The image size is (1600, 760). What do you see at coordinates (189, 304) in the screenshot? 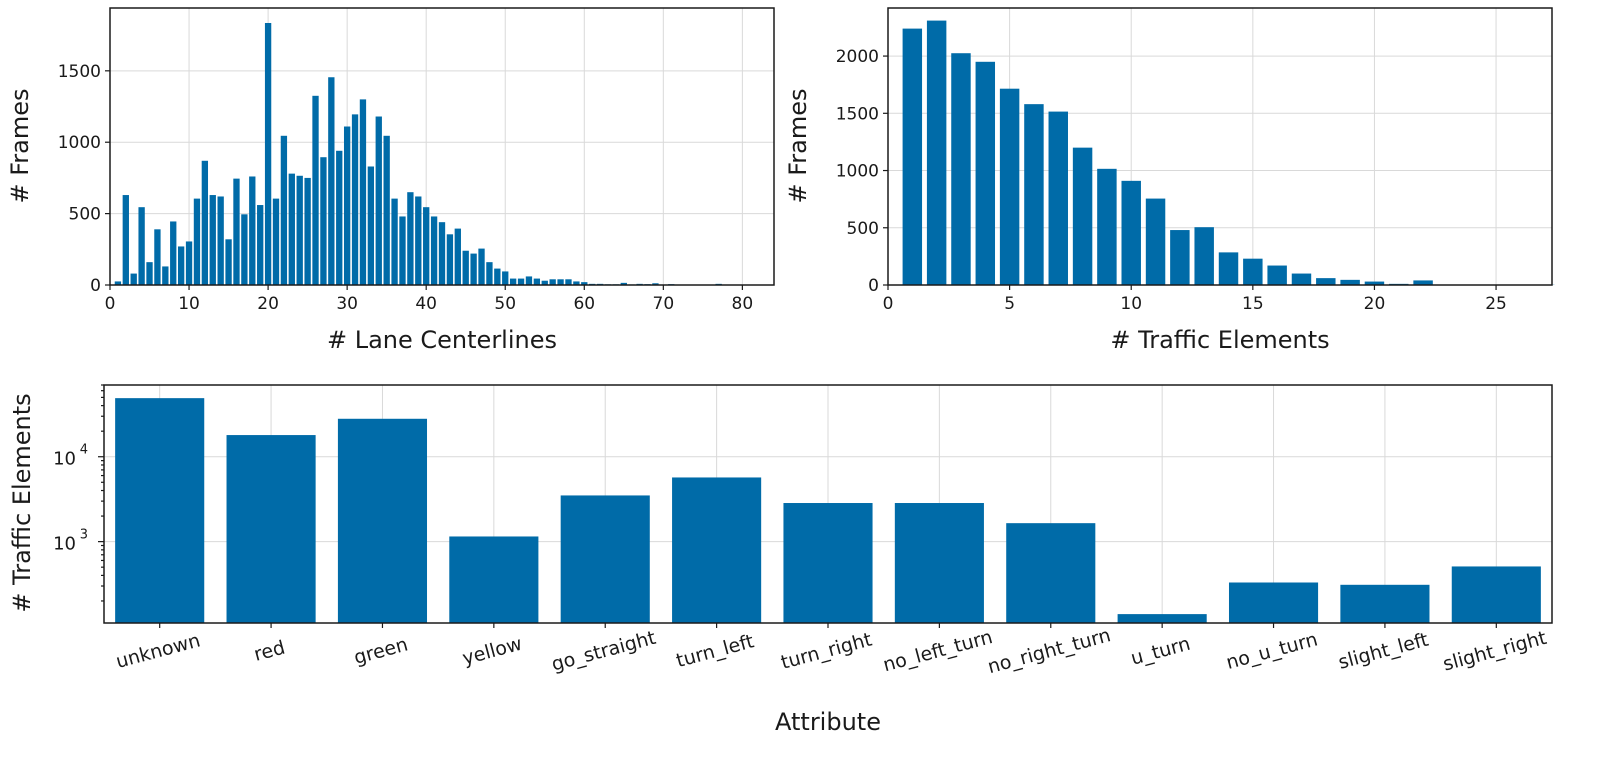
I see `x-tick-label: 10` at bounding box center [189, 304].